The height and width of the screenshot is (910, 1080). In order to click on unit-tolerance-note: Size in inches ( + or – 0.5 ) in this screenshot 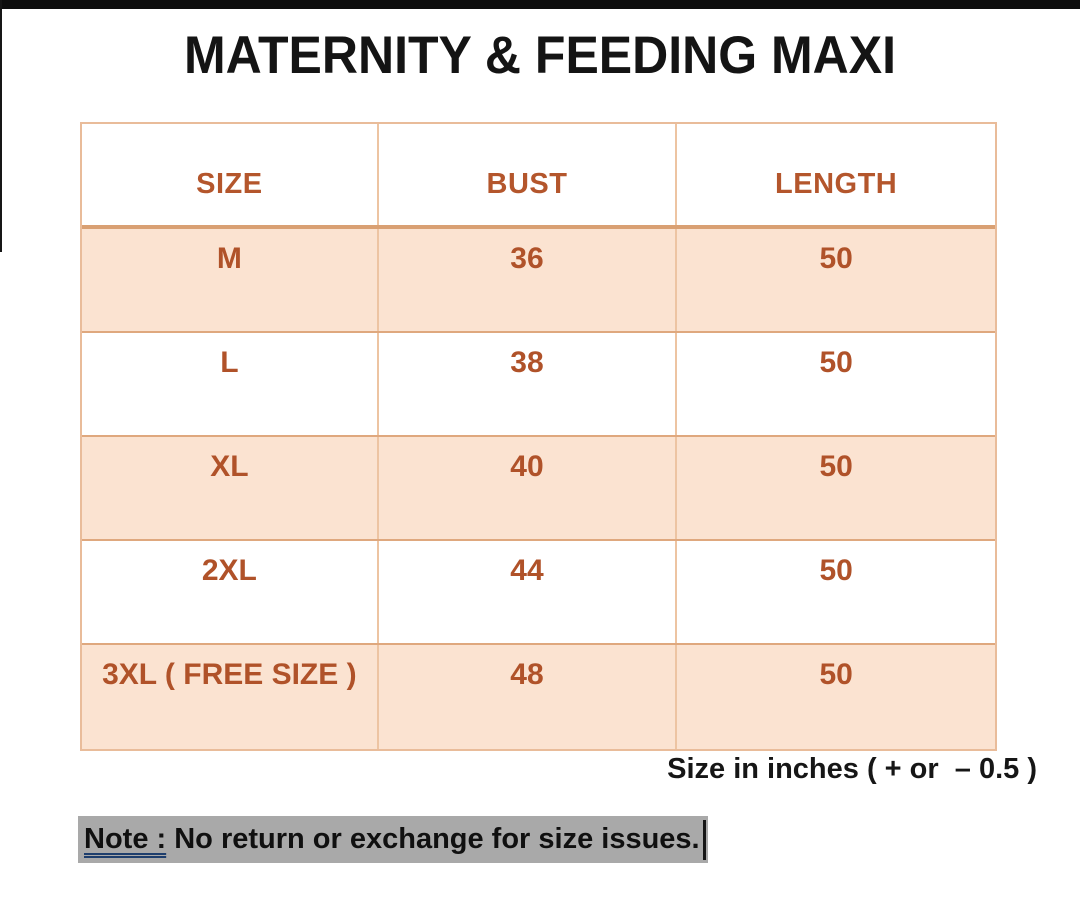, I will do `click(852, 769)`.